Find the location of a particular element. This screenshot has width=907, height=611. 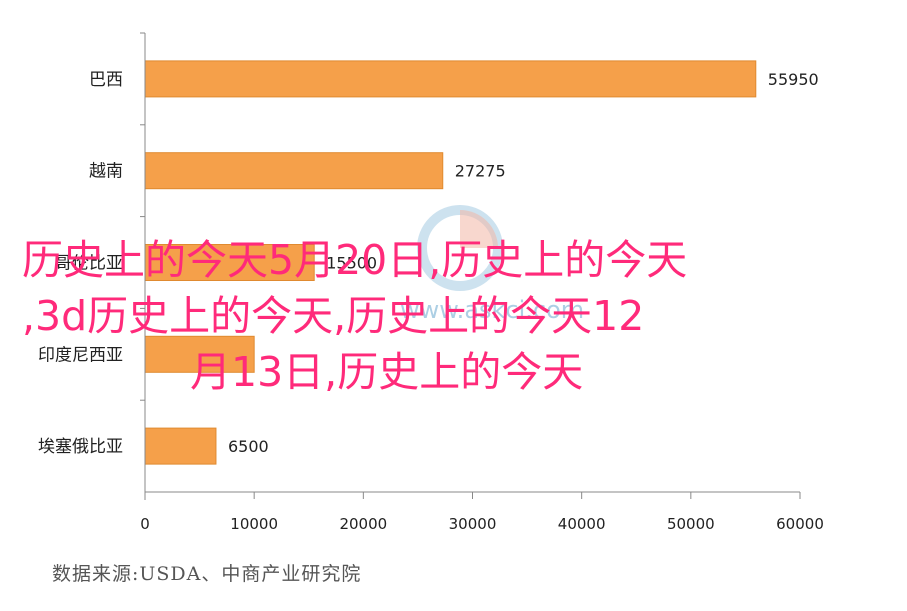

category-label-1: 越南 is located at coordinates (106, 172).